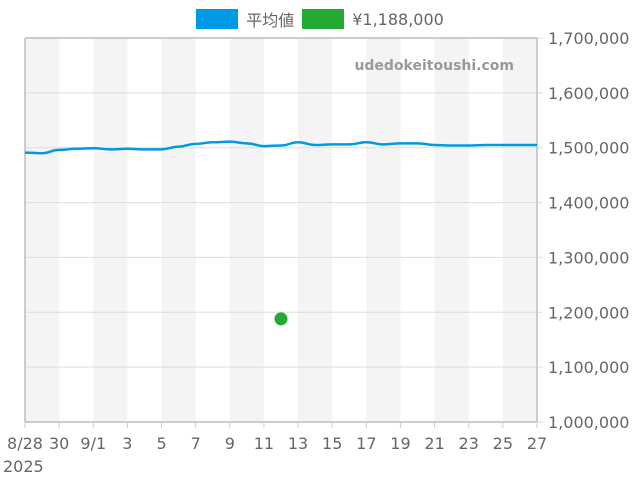 The width and height of the screenshot is (640, 480). I want to click on legend-item-price: ¥1,188,000, so click(373, 19).